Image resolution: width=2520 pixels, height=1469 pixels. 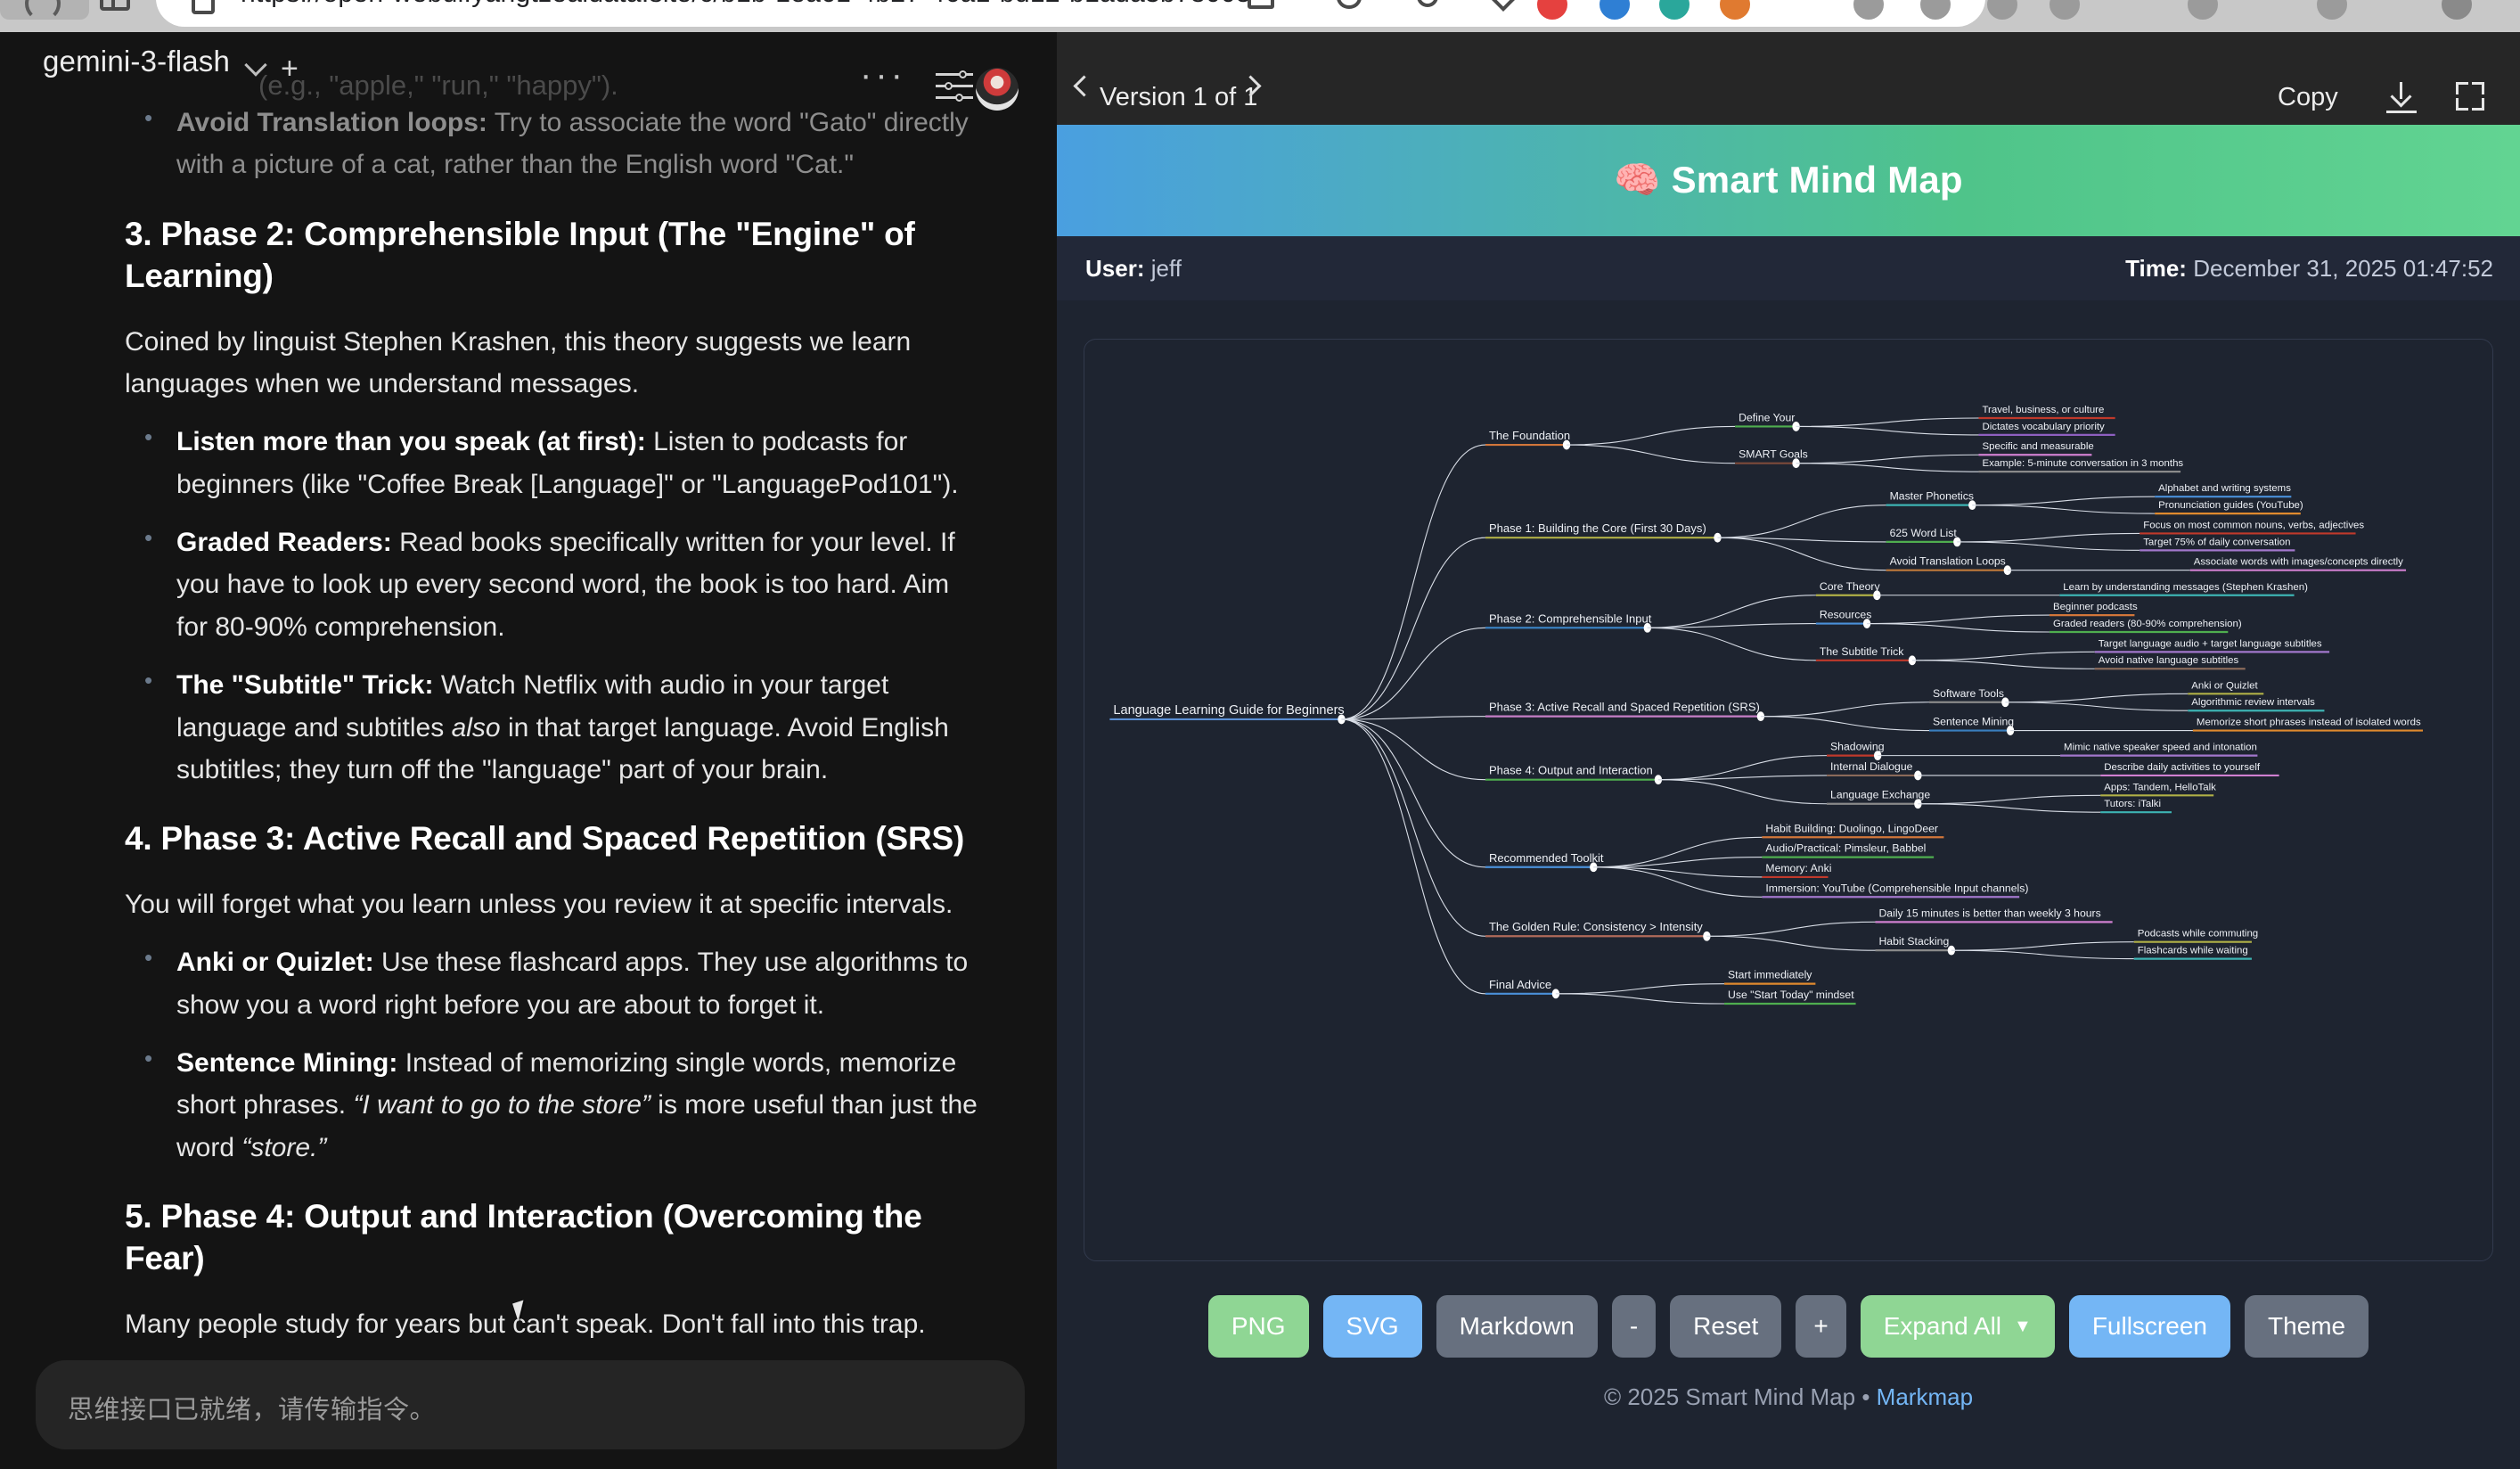 I want to click on extension-icon-grey6, so click(x=2332, y=10).